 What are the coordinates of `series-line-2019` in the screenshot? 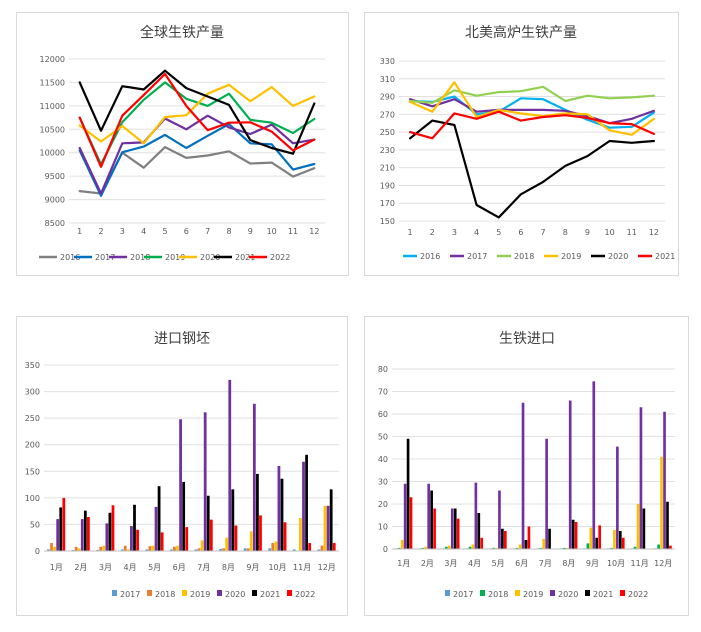 It's located at (531, 108).